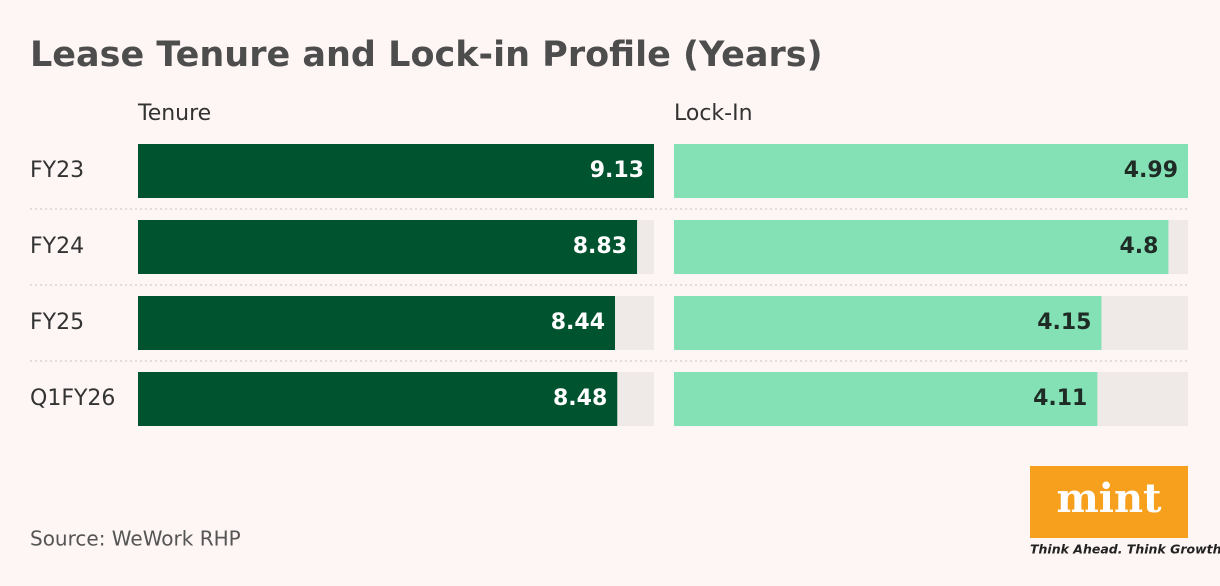 The height and width of the screenshot is (586, 1220). I want to click on category-label: Q1FY26, so click(72, 398).